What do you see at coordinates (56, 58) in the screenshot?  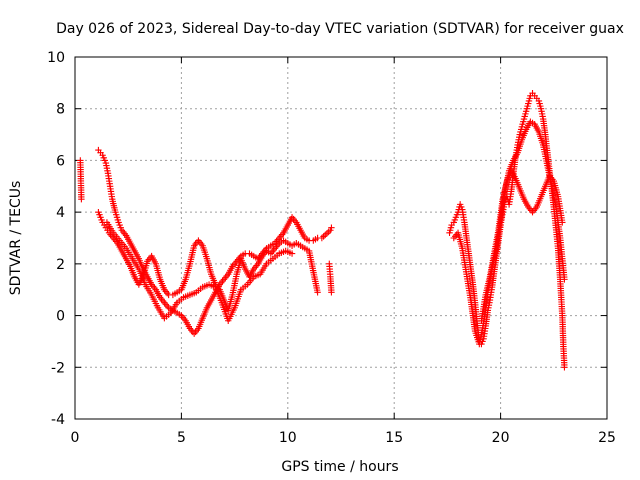 I see `y-tick-label: 10` at bounding box center [56, 58].